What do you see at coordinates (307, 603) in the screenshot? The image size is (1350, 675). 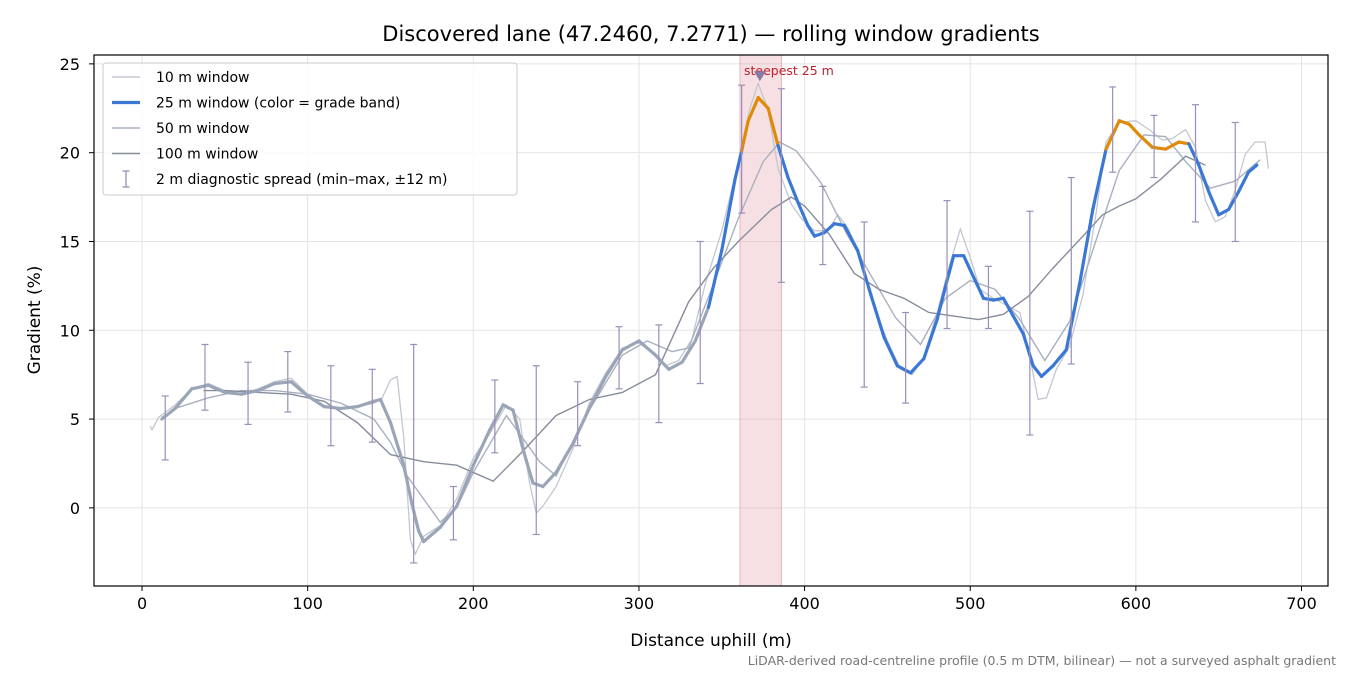 I see `x-tick-label: 100` at bounding box center [307, 603].